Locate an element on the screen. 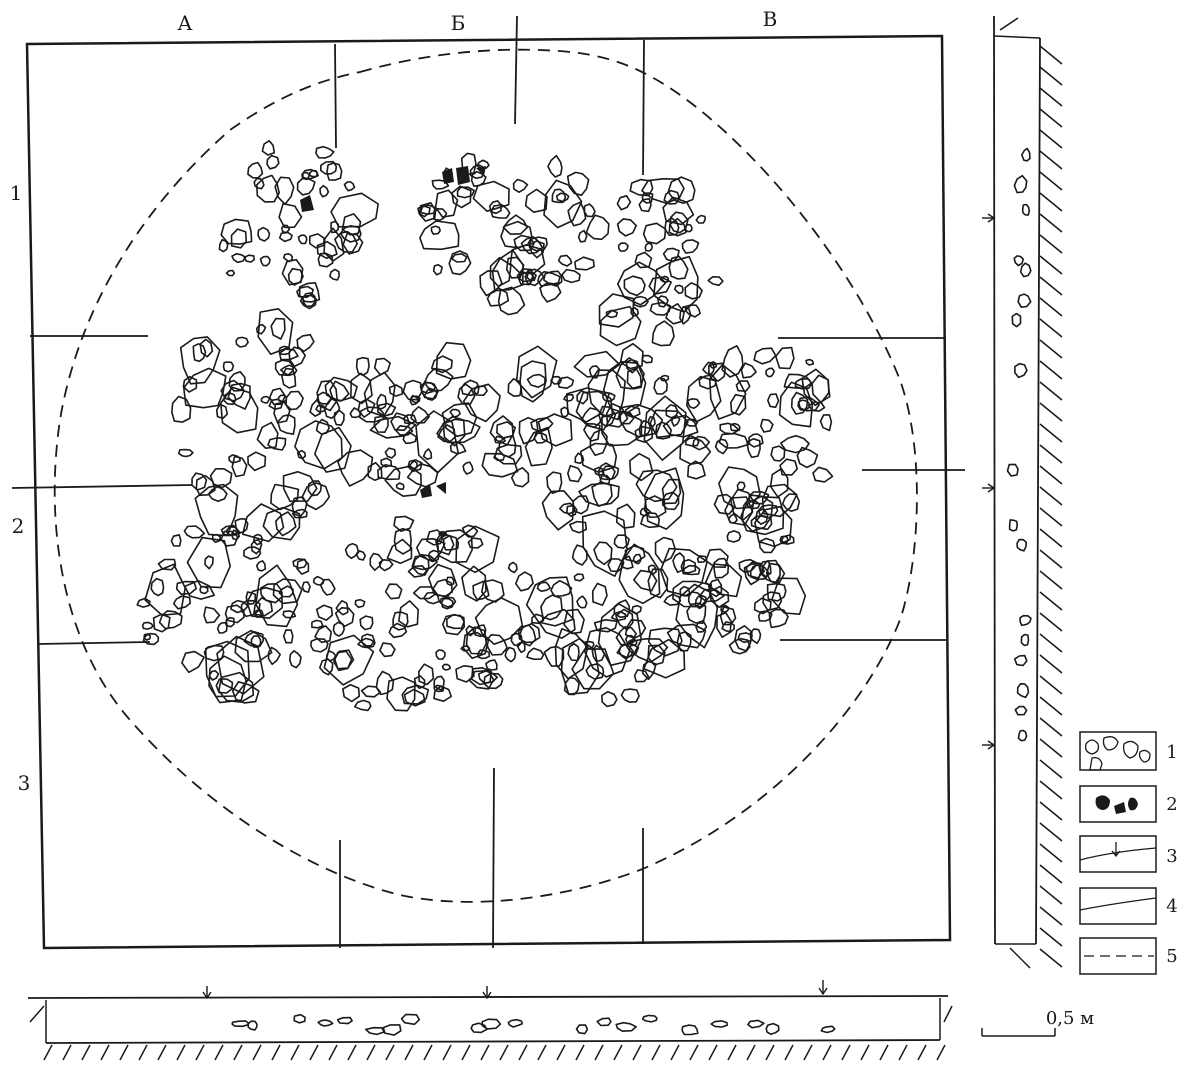 The width and height of the screenshot is (1185, 1066). section-hatching-bottom is located at coordinates (491, 1033).